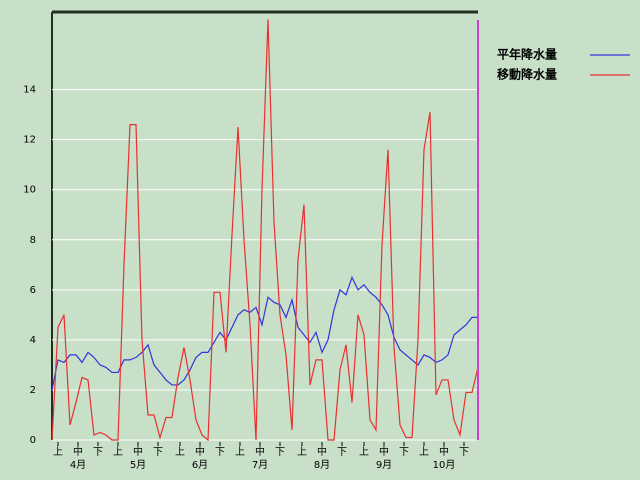 The image size is (640, 480). What do you see at coordinates (78, 465) in the screenshot?
I see `month-label: 4月` at bounding box center [78, 465].